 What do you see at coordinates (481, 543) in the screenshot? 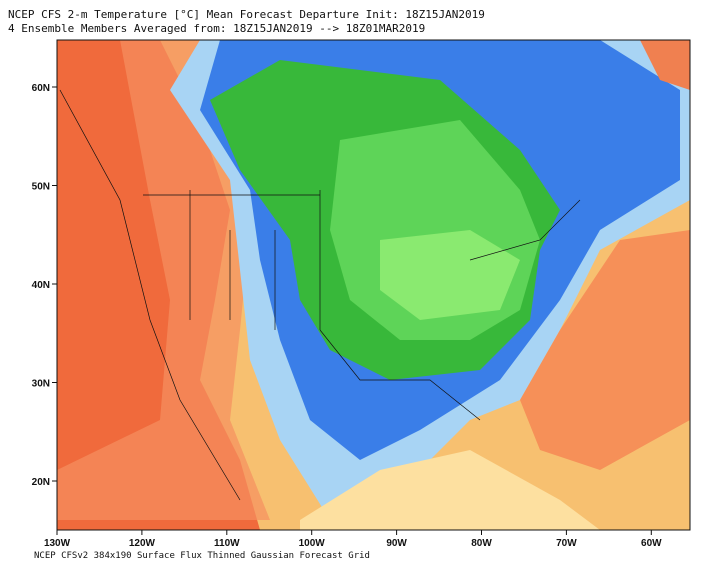
I see `longitude-label: 80W` at bounding box center [481, 543].